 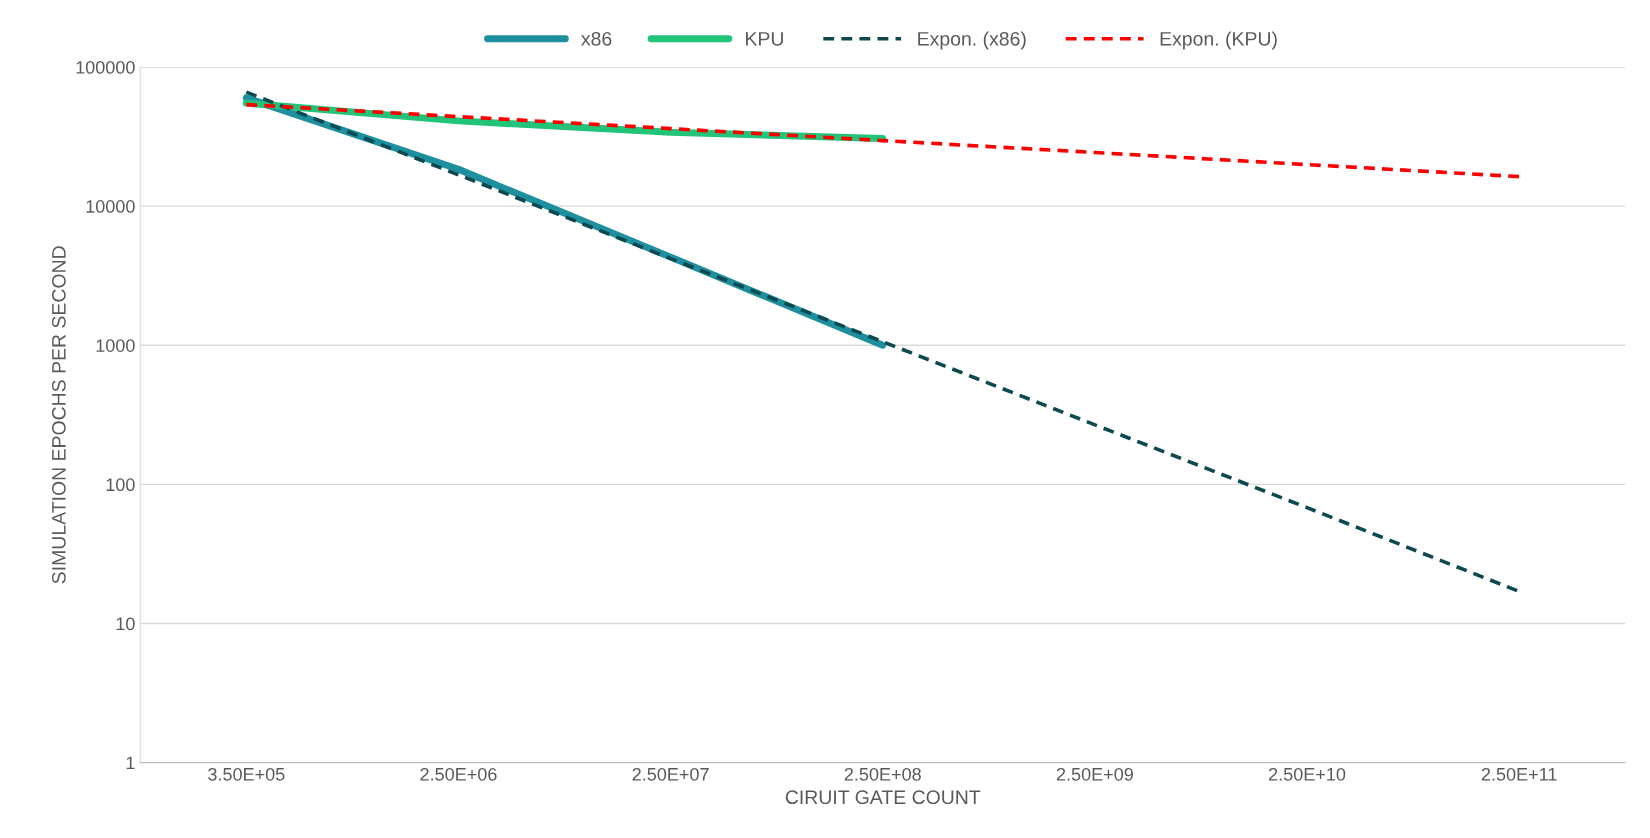 I want to click on line-series, so click(x=882, y=140).